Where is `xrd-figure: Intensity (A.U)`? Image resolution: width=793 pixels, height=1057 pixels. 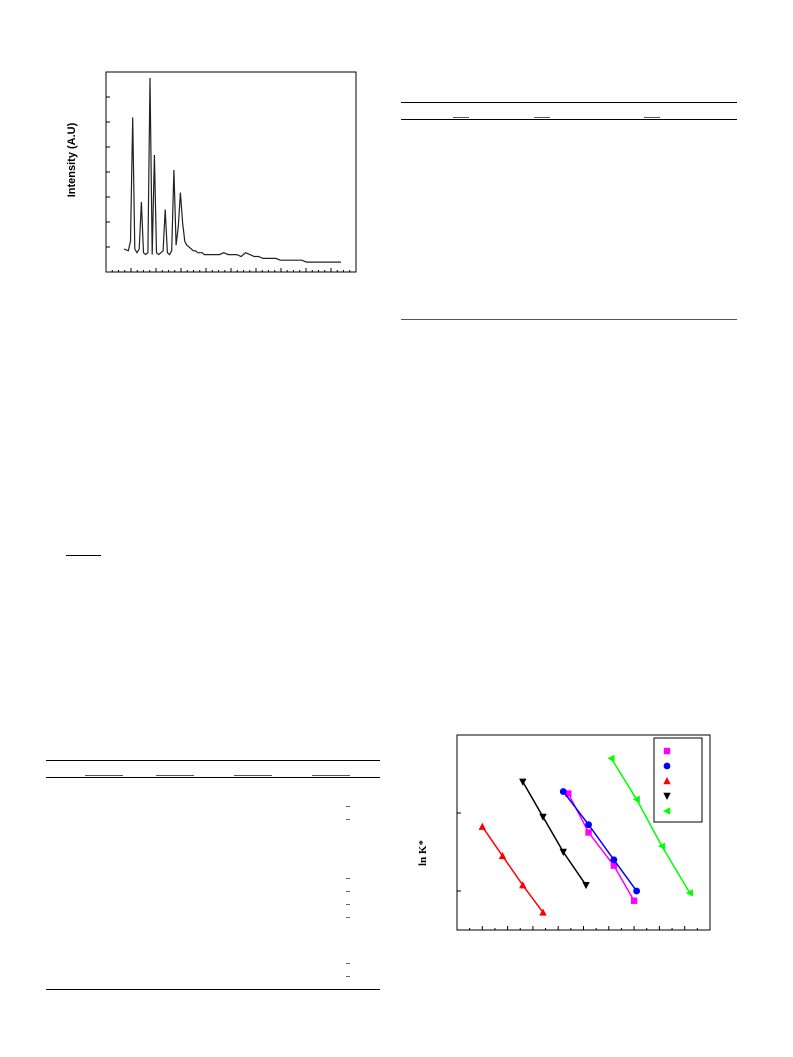 xrd-figure: Intensity (A.U) is located at coordinates (210, 180).